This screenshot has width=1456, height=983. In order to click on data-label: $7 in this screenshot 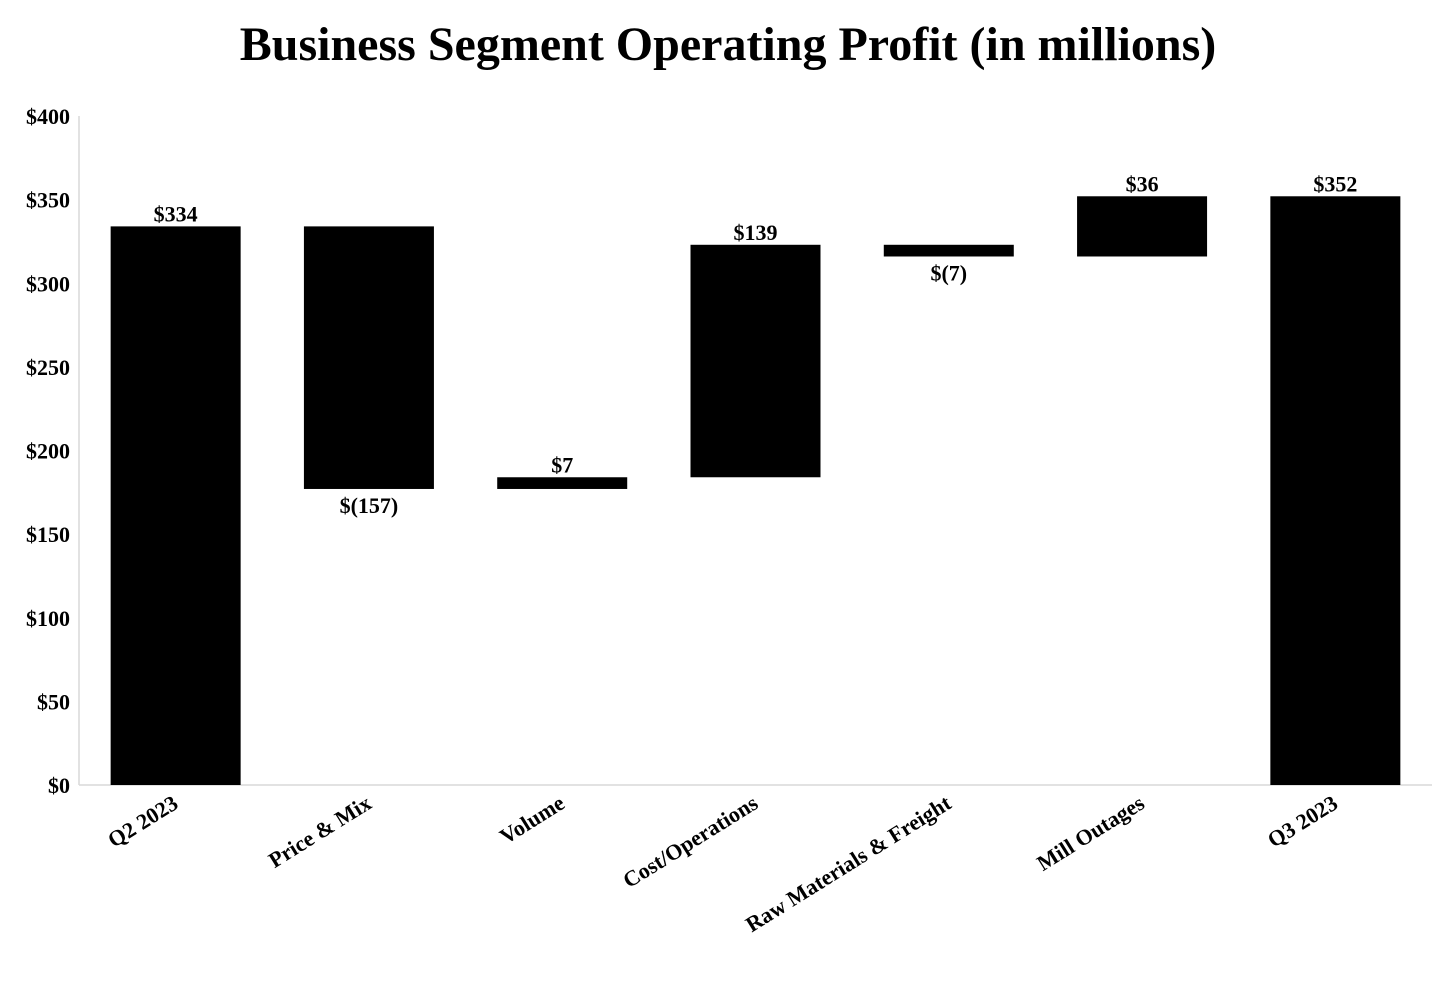, I will do `click(562, 464)`.